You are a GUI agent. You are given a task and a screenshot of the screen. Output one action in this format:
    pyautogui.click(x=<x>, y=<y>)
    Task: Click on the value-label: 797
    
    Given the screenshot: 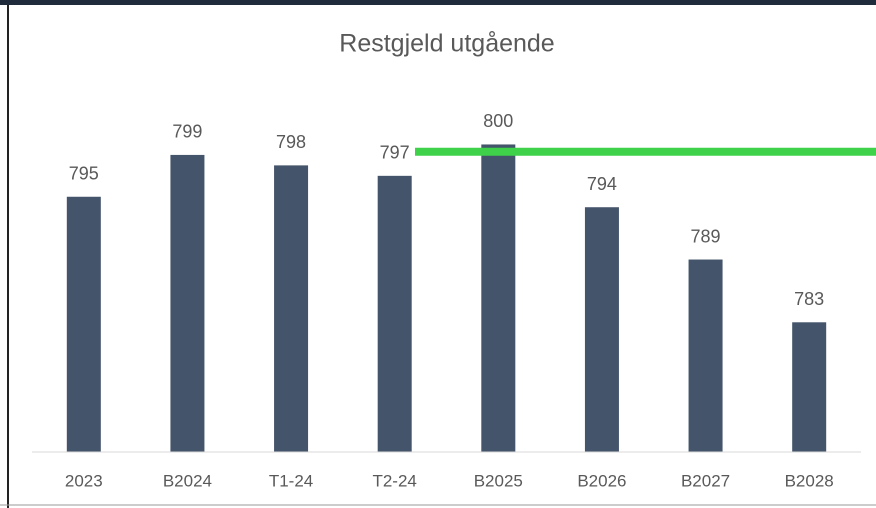 What is the action you would take?
    pyautogui.click(x=395, y=153)
    